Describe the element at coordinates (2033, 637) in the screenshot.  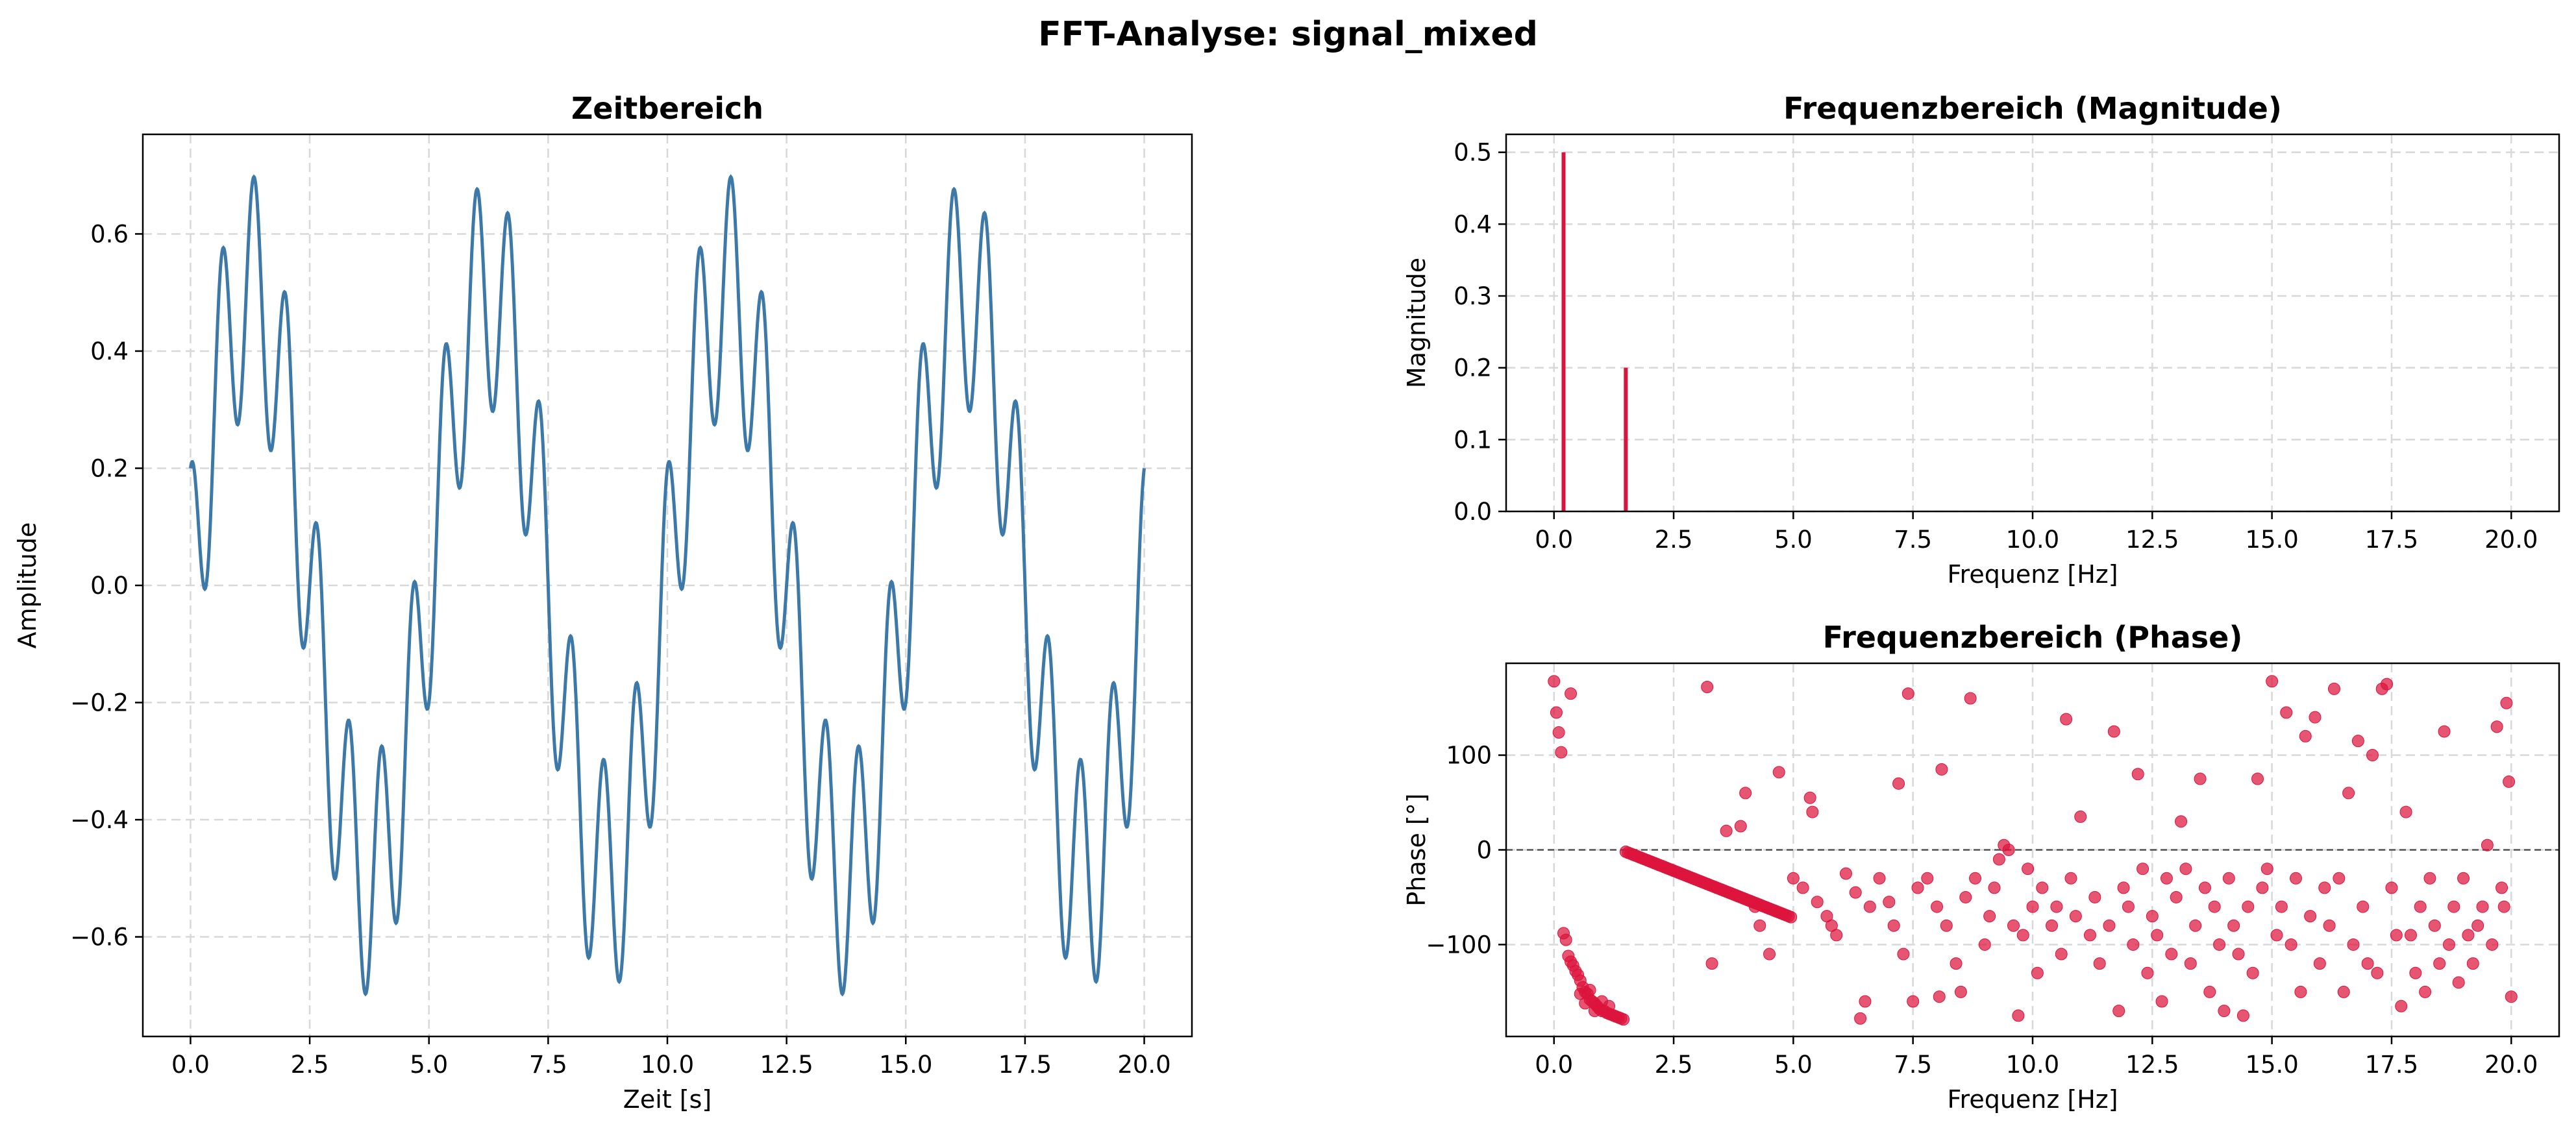
I see `chart-title: Frequenzbereich (Phase)` at that location.